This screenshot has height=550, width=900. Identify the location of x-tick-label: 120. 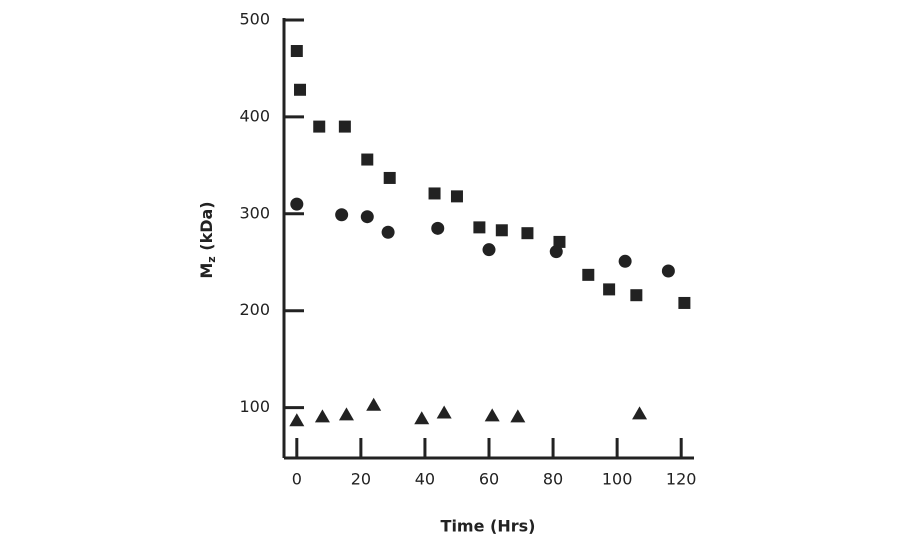
(681, 479).